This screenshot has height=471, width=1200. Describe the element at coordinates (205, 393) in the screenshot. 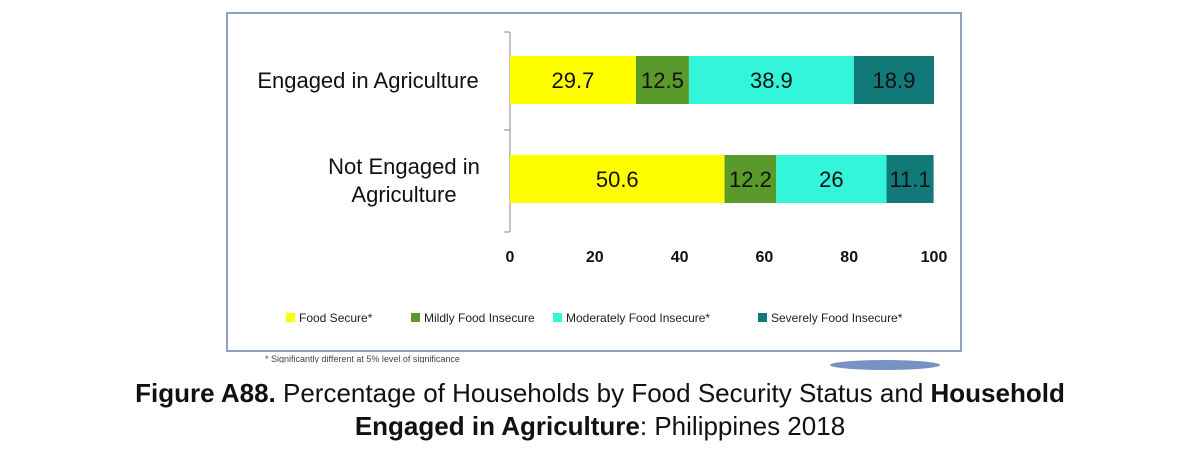

I see `figure-label: Figure A88.` at that location.